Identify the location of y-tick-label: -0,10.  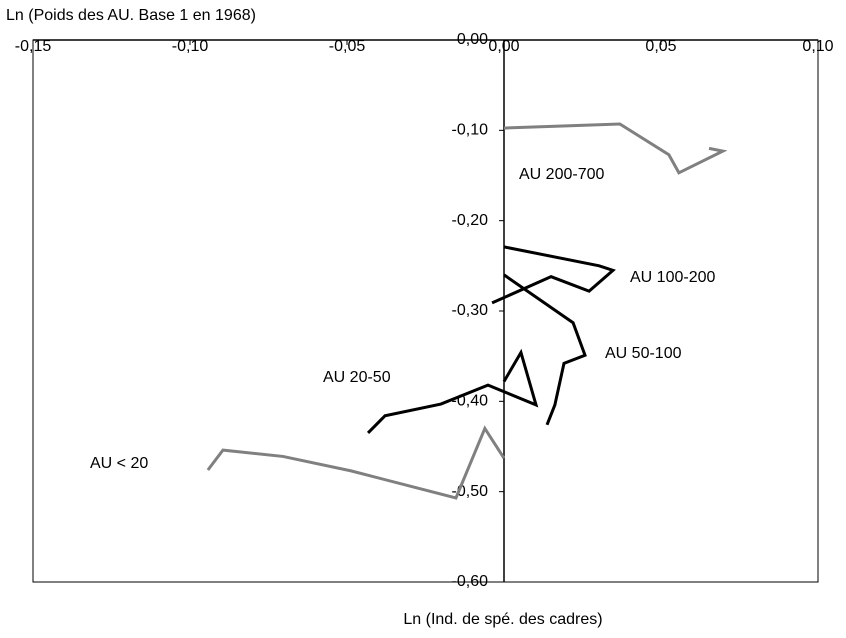
(470, 130).